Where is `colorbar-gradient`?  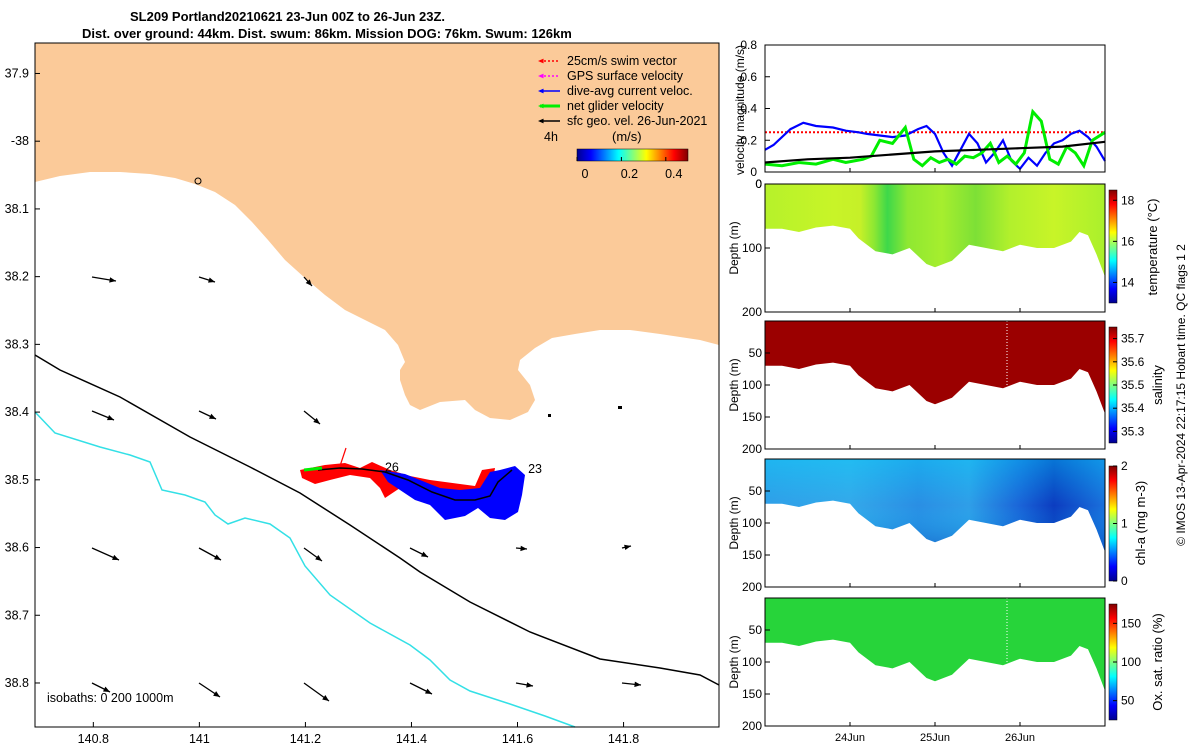 colorbar-gradient is located at coordinates (632, 155).